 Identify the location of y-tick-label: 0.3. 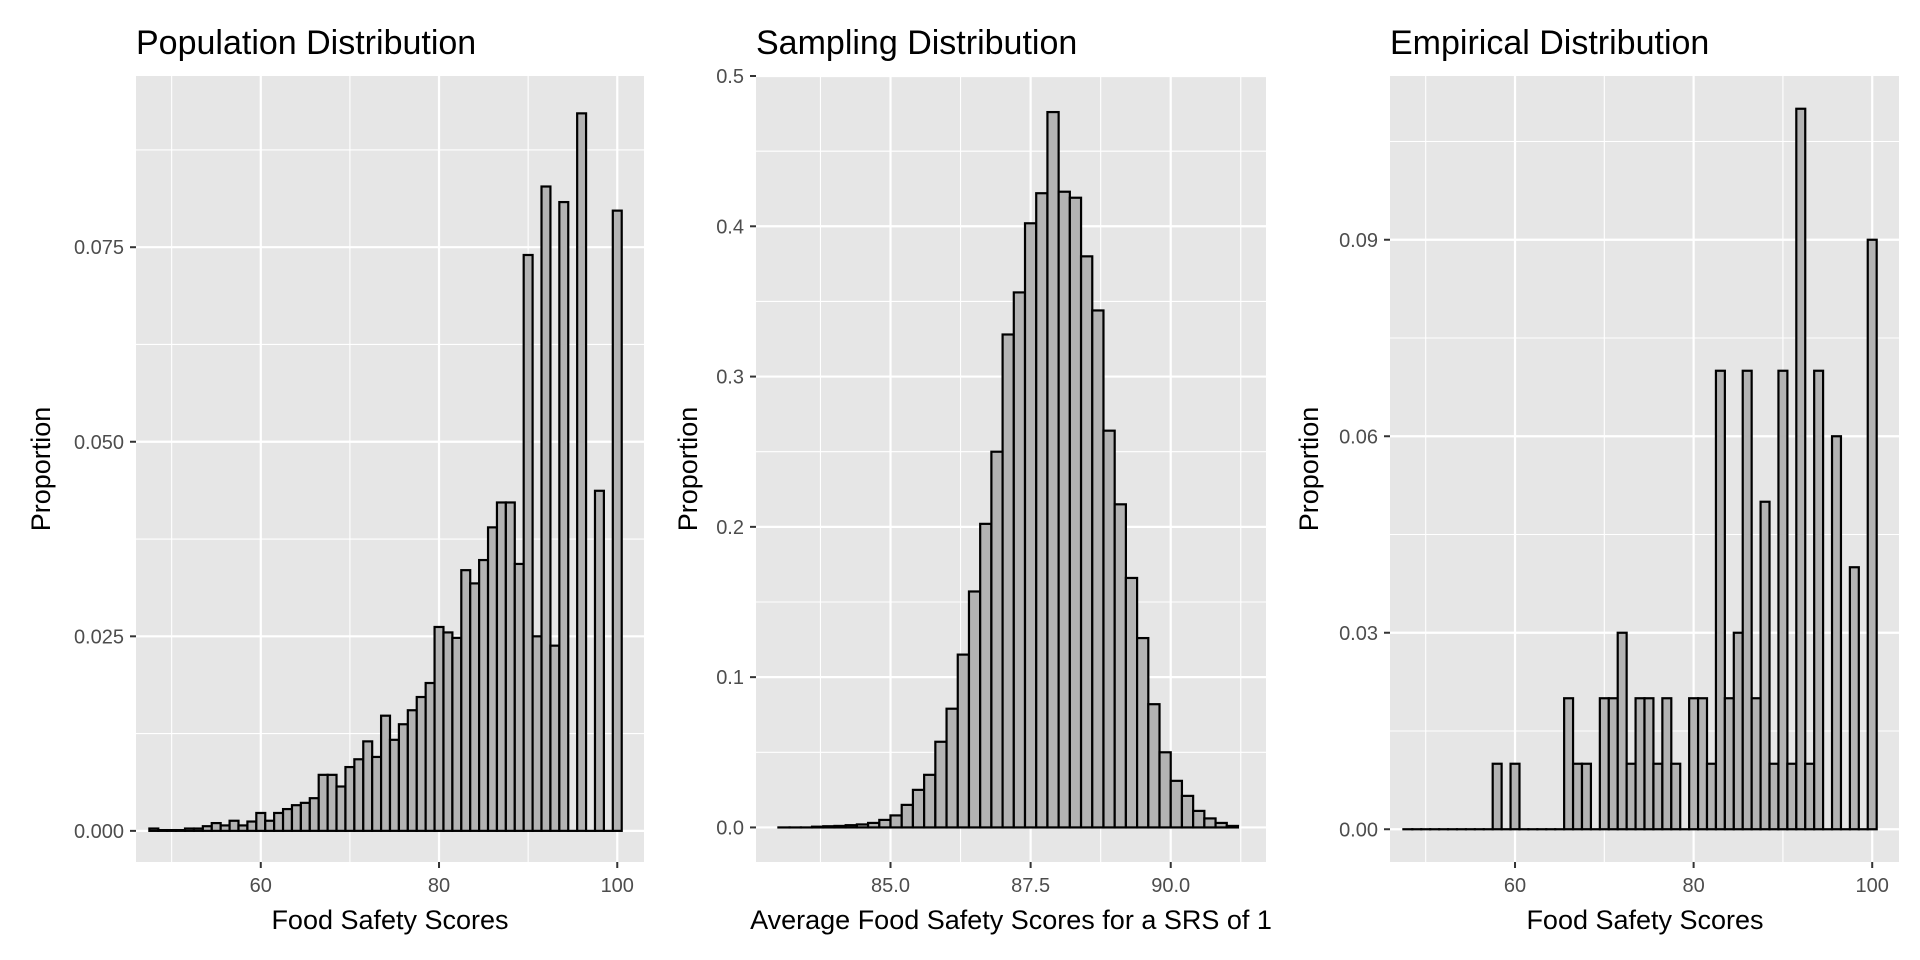
(730, 378).